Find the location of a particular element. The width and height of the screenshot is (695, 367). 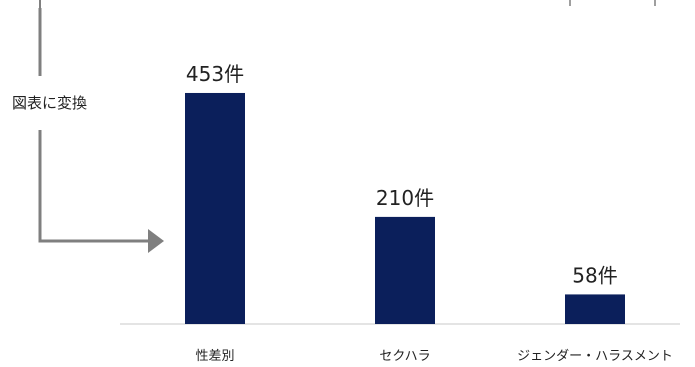

annotation-arrow is located at coordinates (101, 130).